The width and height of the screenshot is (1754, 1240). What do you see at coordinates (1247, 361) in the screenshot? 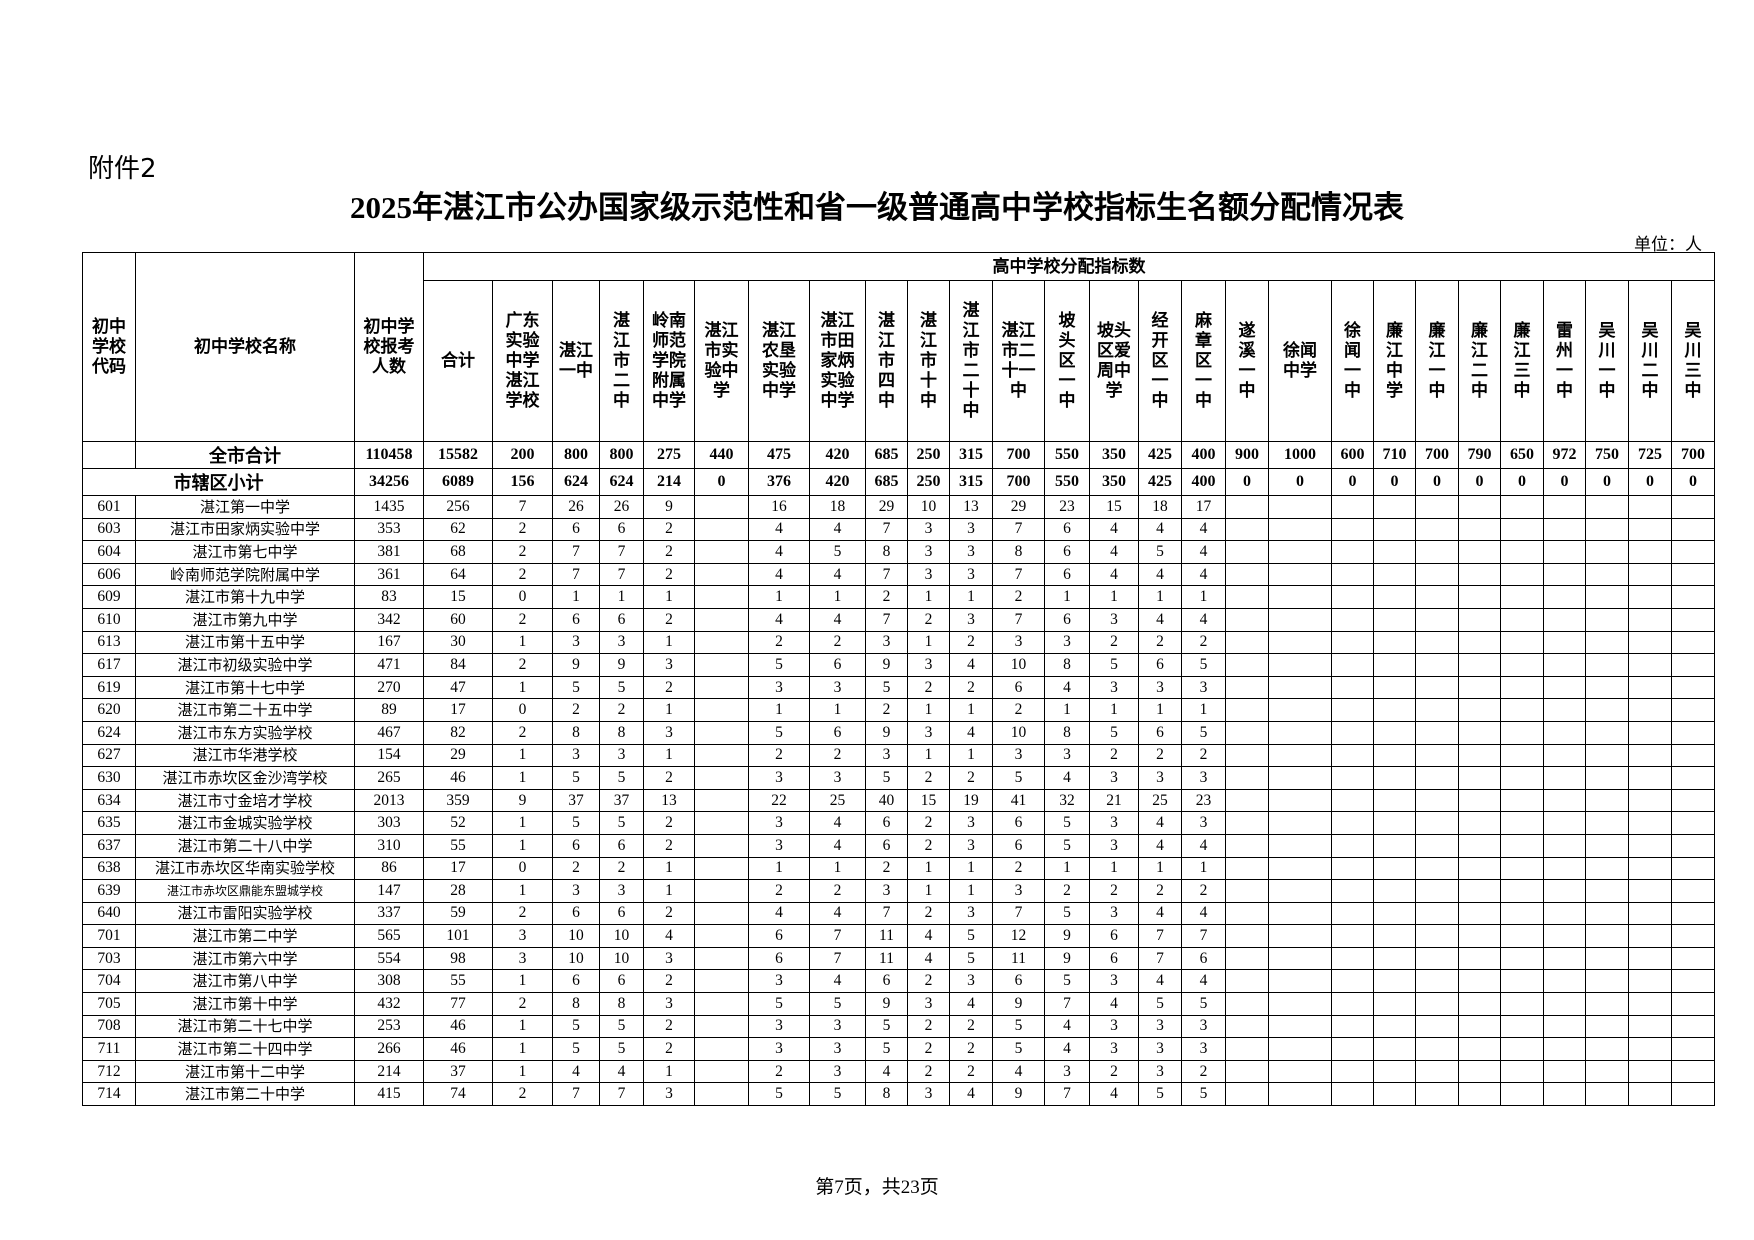
I see `header-school: 遂 溪 一 中` at bounding box center [1247, 361].